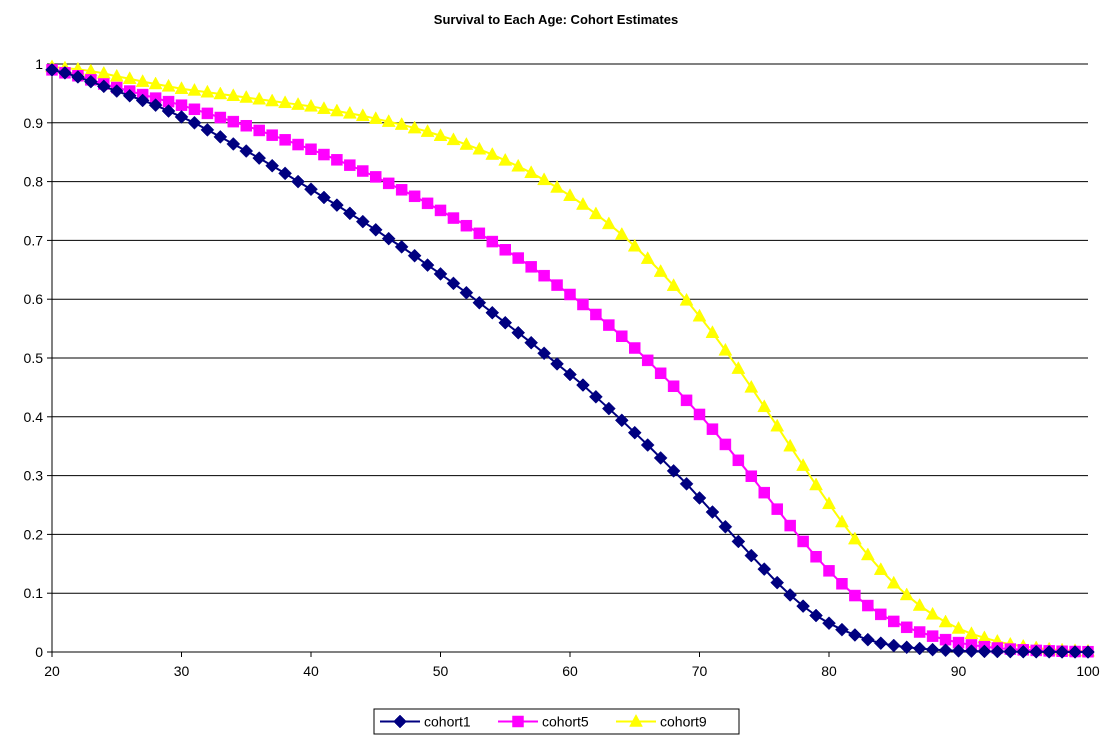 Image resolution: width=1113 pixels, height=744 pixels. I want to click on x-tick-label: 40, so click(311, 671).